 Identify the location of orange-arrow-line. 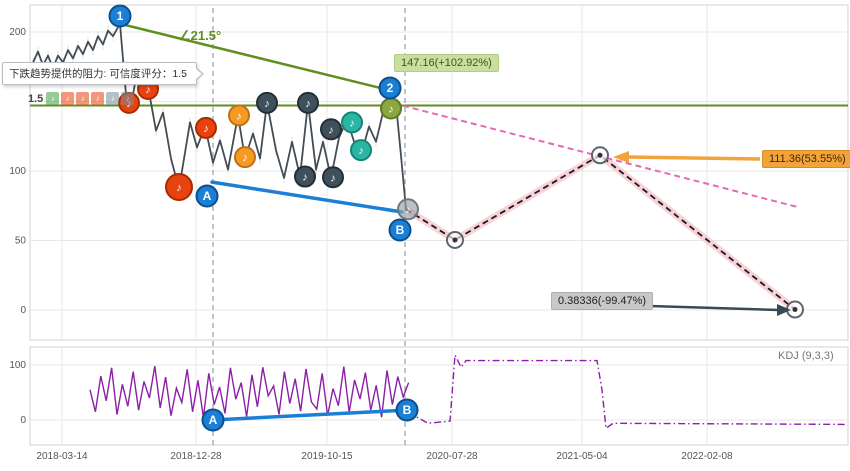
(693, 158).